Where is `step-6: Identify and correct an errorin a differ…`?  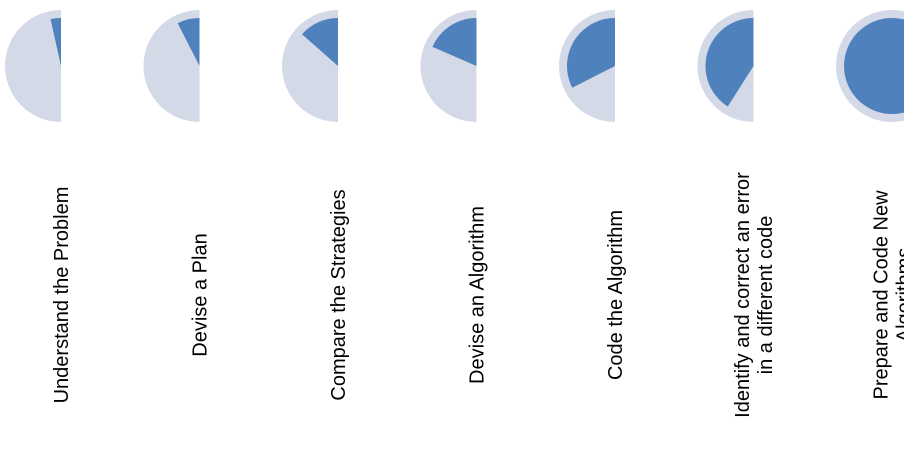 step-6: Identify and correct an errorin a differ… is located at coordinates (737, 214).